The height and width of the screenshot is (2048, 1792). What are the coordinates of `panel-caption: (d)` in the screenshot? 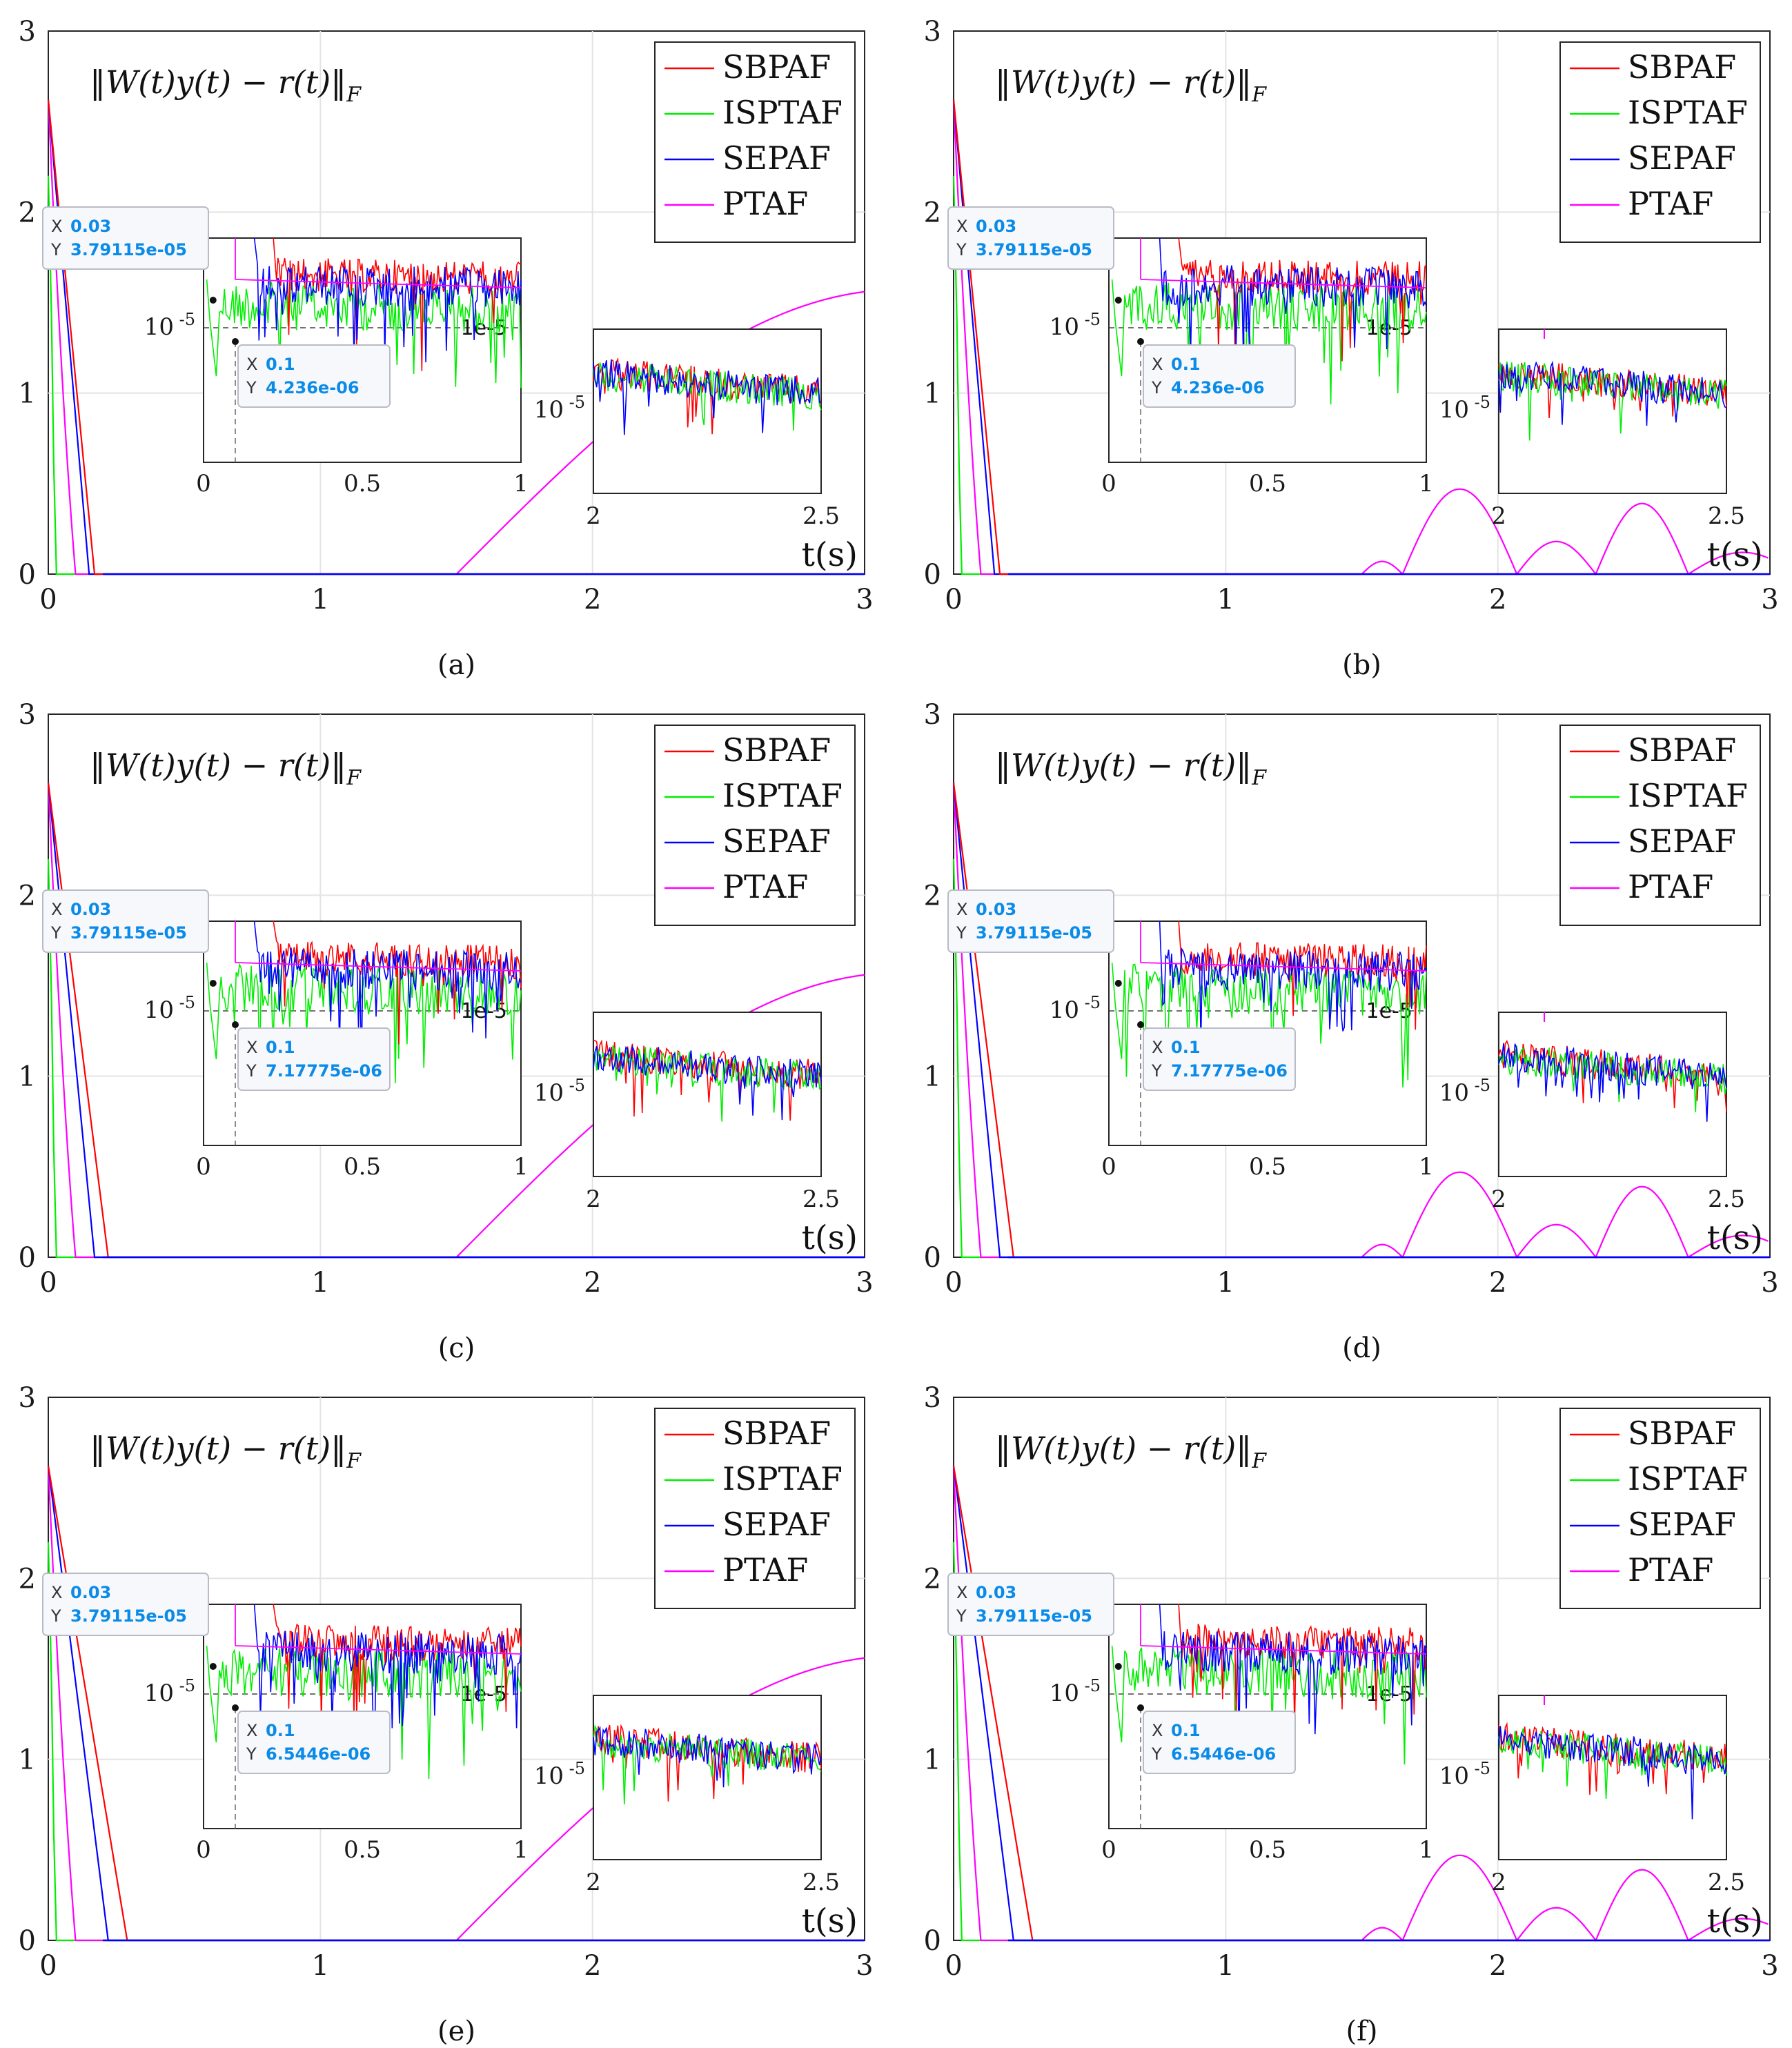 It's located at (1361, 1348).